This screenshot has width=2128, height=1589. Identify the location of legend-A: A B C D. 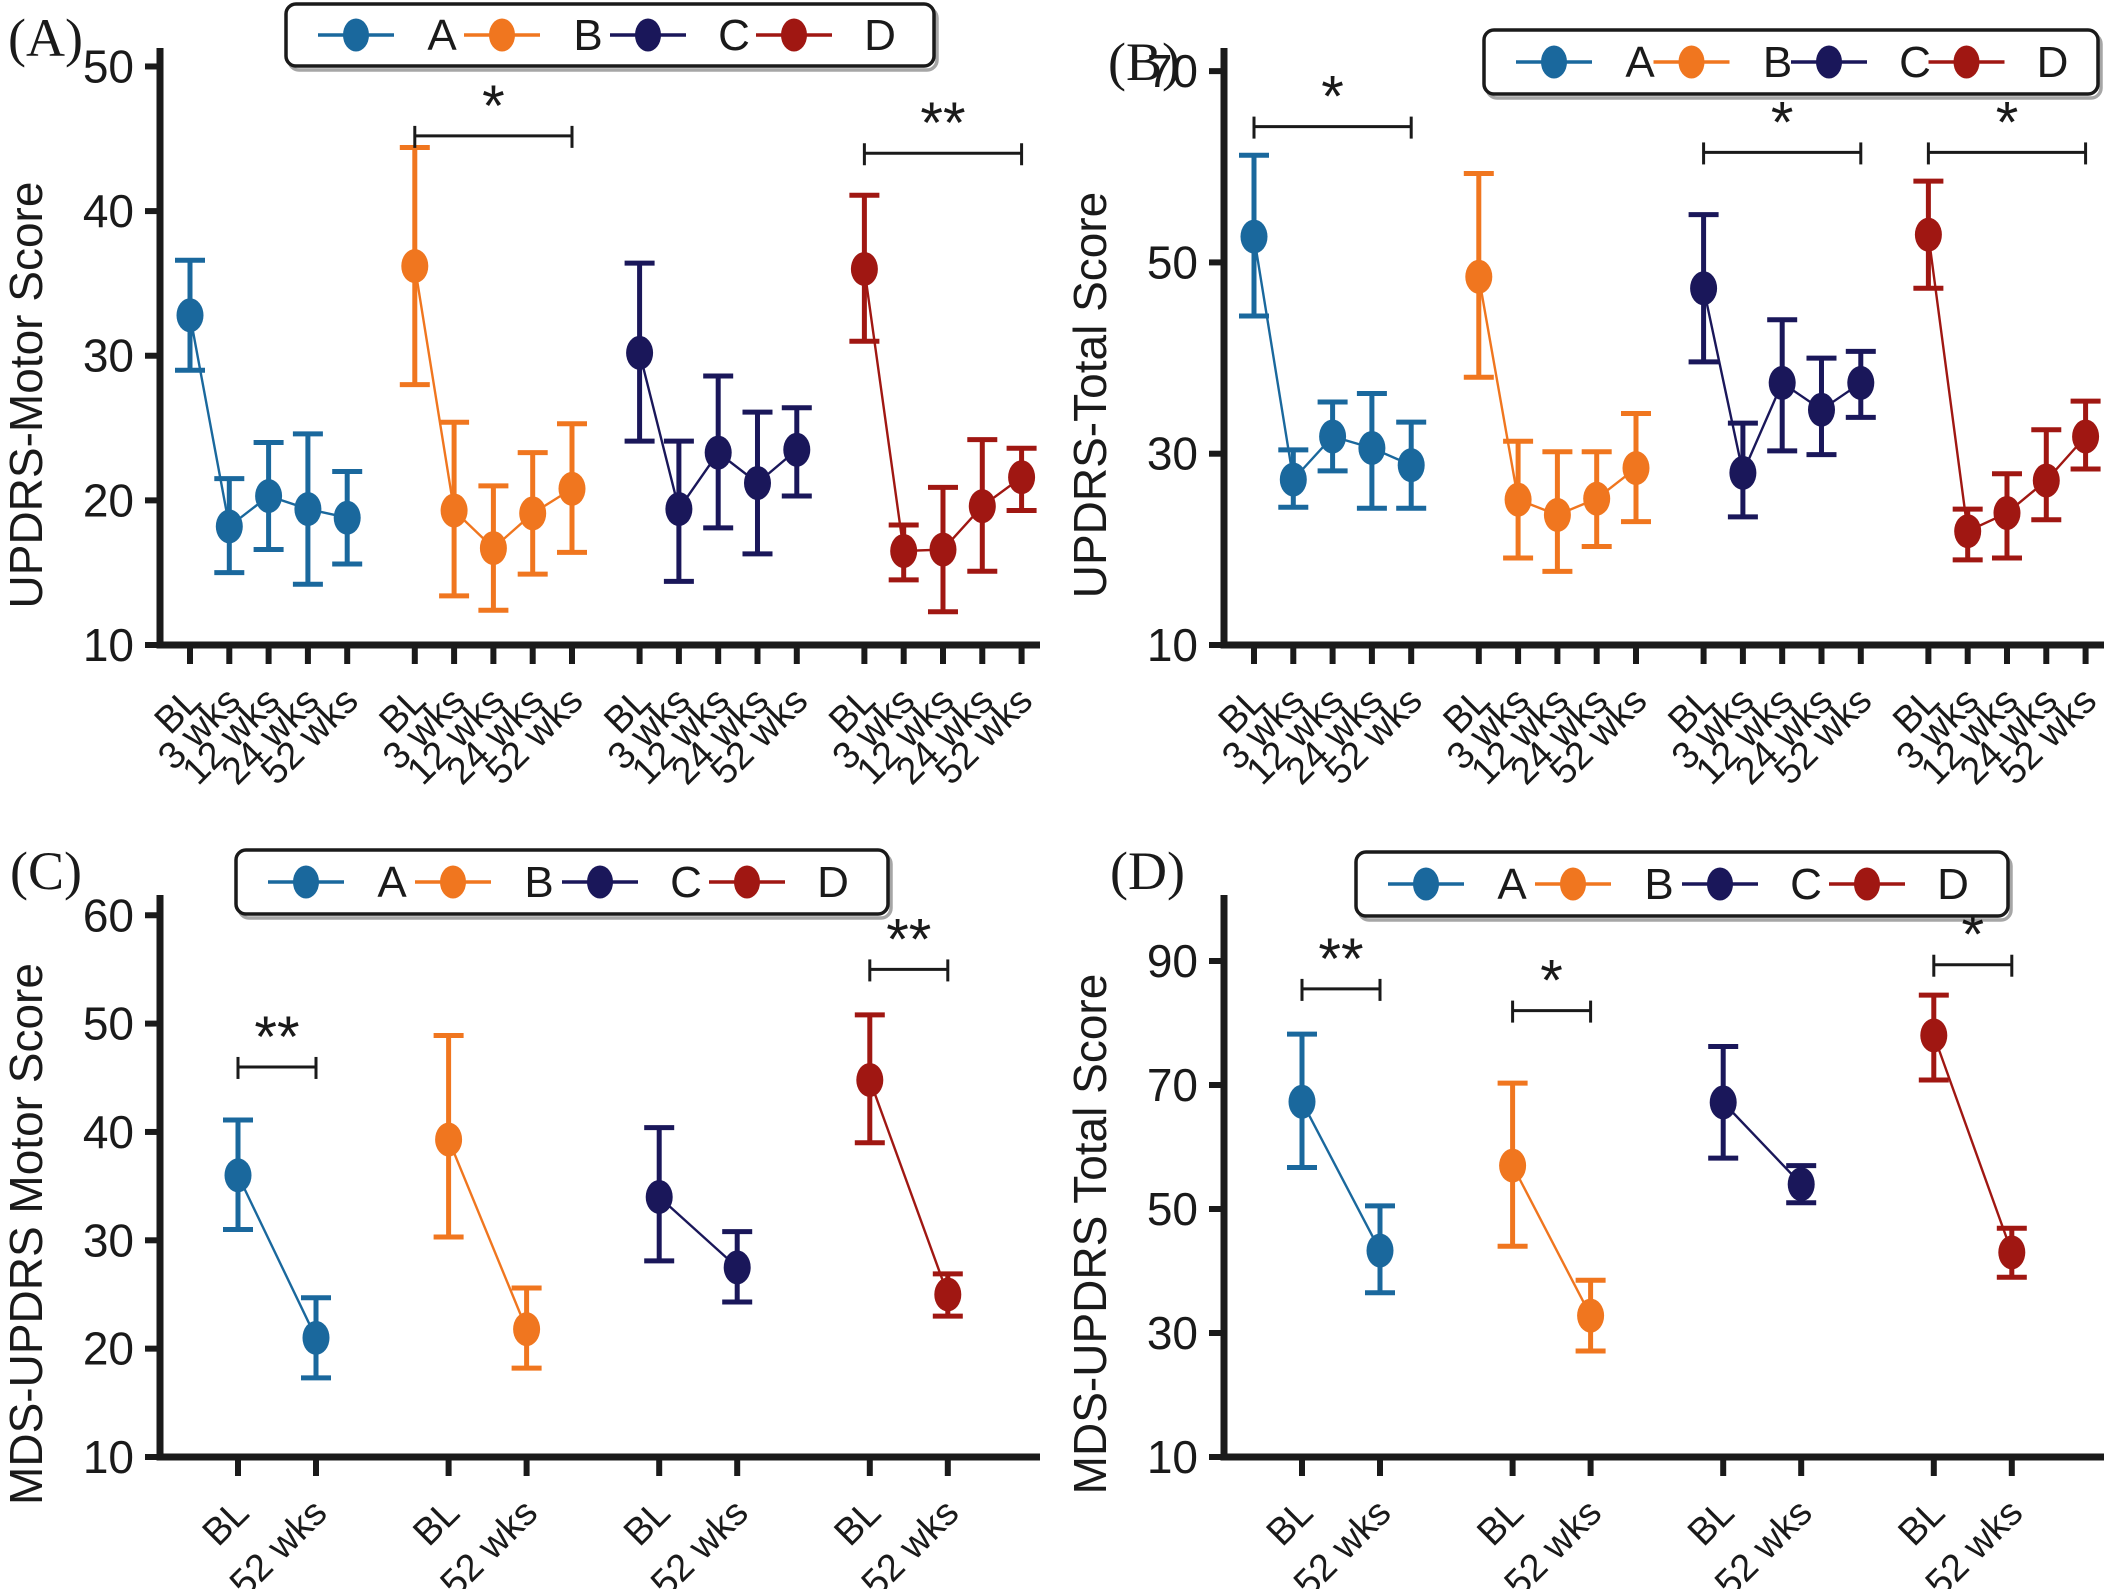
(611, 37).